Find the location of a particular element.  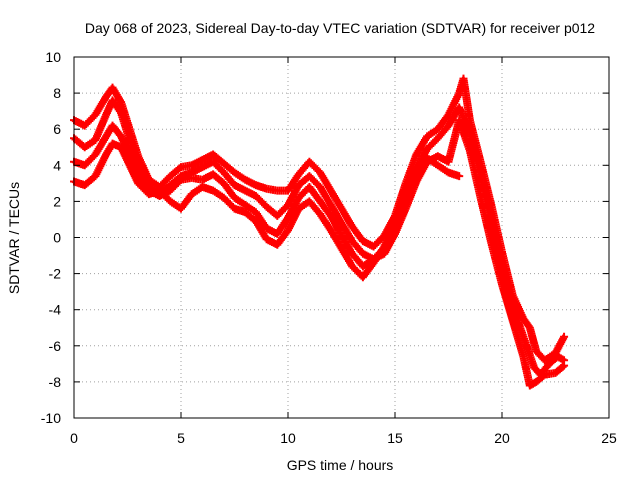

y-tick-label: -2 is located at coordinates (55, 274).